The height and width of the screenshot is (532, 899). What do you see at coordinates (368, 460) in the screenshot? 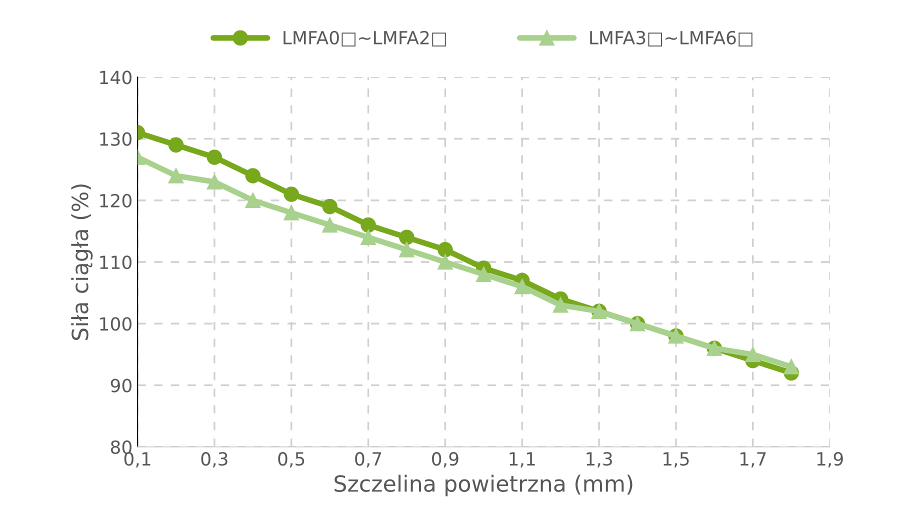
I see `x-tick-label: 0,7` at bounding box center [368, 460].